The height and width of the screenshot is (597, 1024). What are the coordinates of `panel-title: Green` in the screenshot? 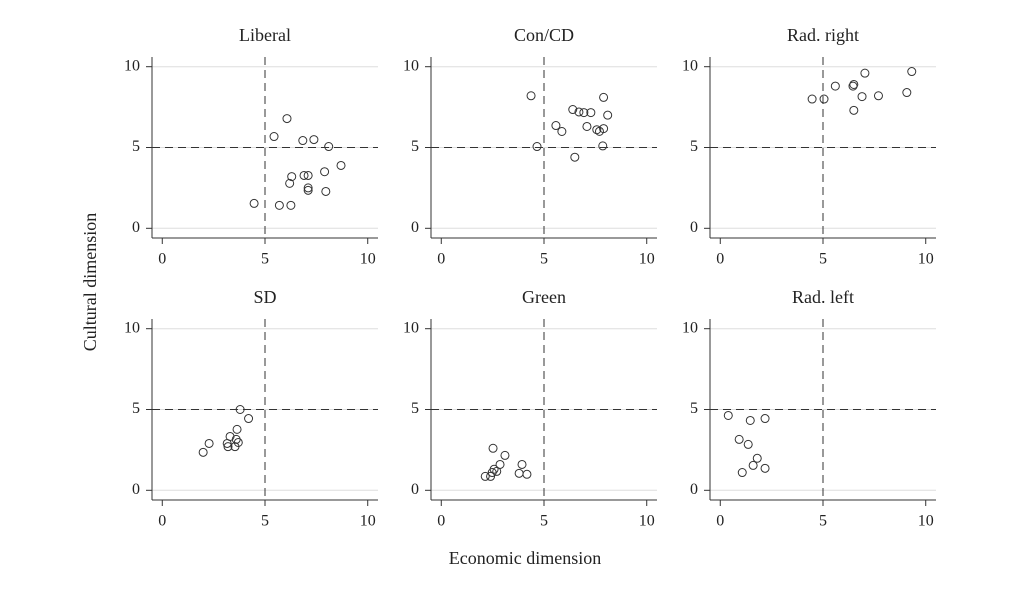 It's located at (544, 297).